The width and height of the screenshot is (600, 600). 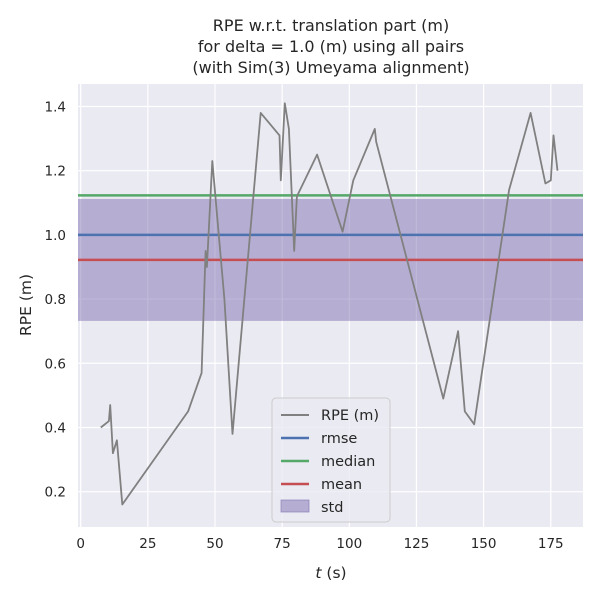 What do you see at coordinates (330, 67) in the screenshot?
I see `title-line-3: (with Sim(3) Umeyama alignment)` at bounding box center [330, 67].